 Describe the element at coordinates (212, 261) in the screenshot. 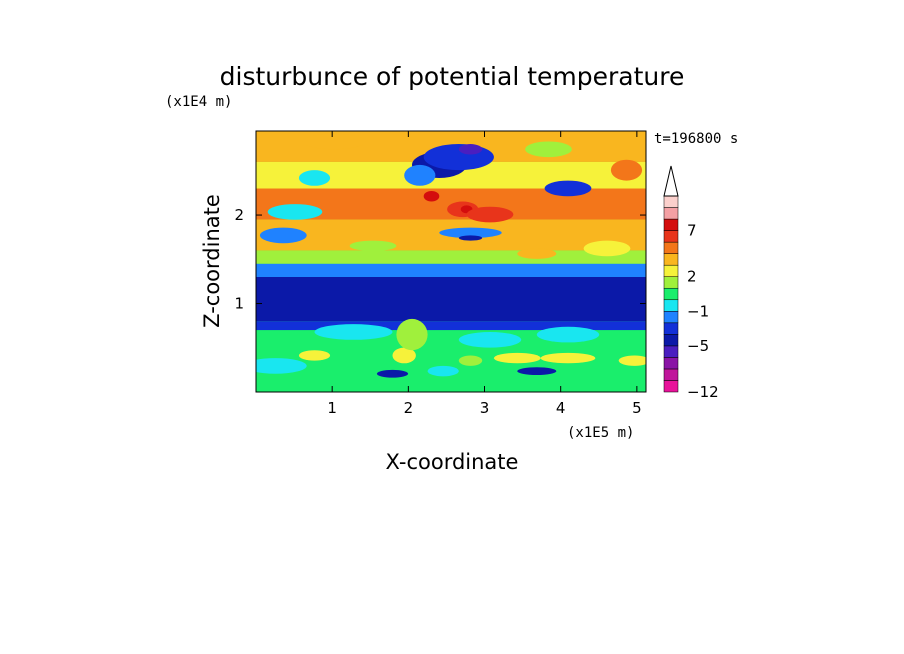

I see `y-axis-label: Z-coordinate` at that location.